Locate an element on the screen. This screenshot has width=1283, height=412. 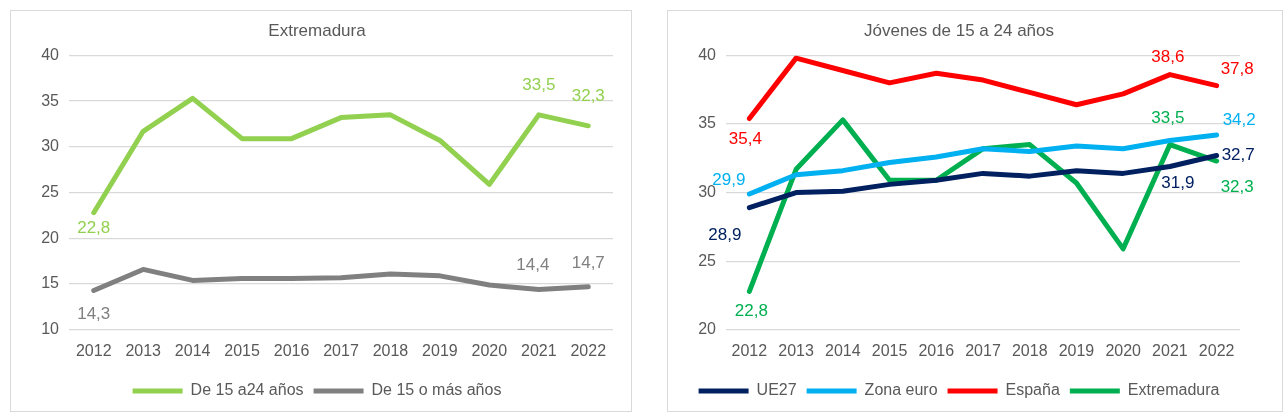
data-label: 37,8 is located at coordinates (1237, 69).